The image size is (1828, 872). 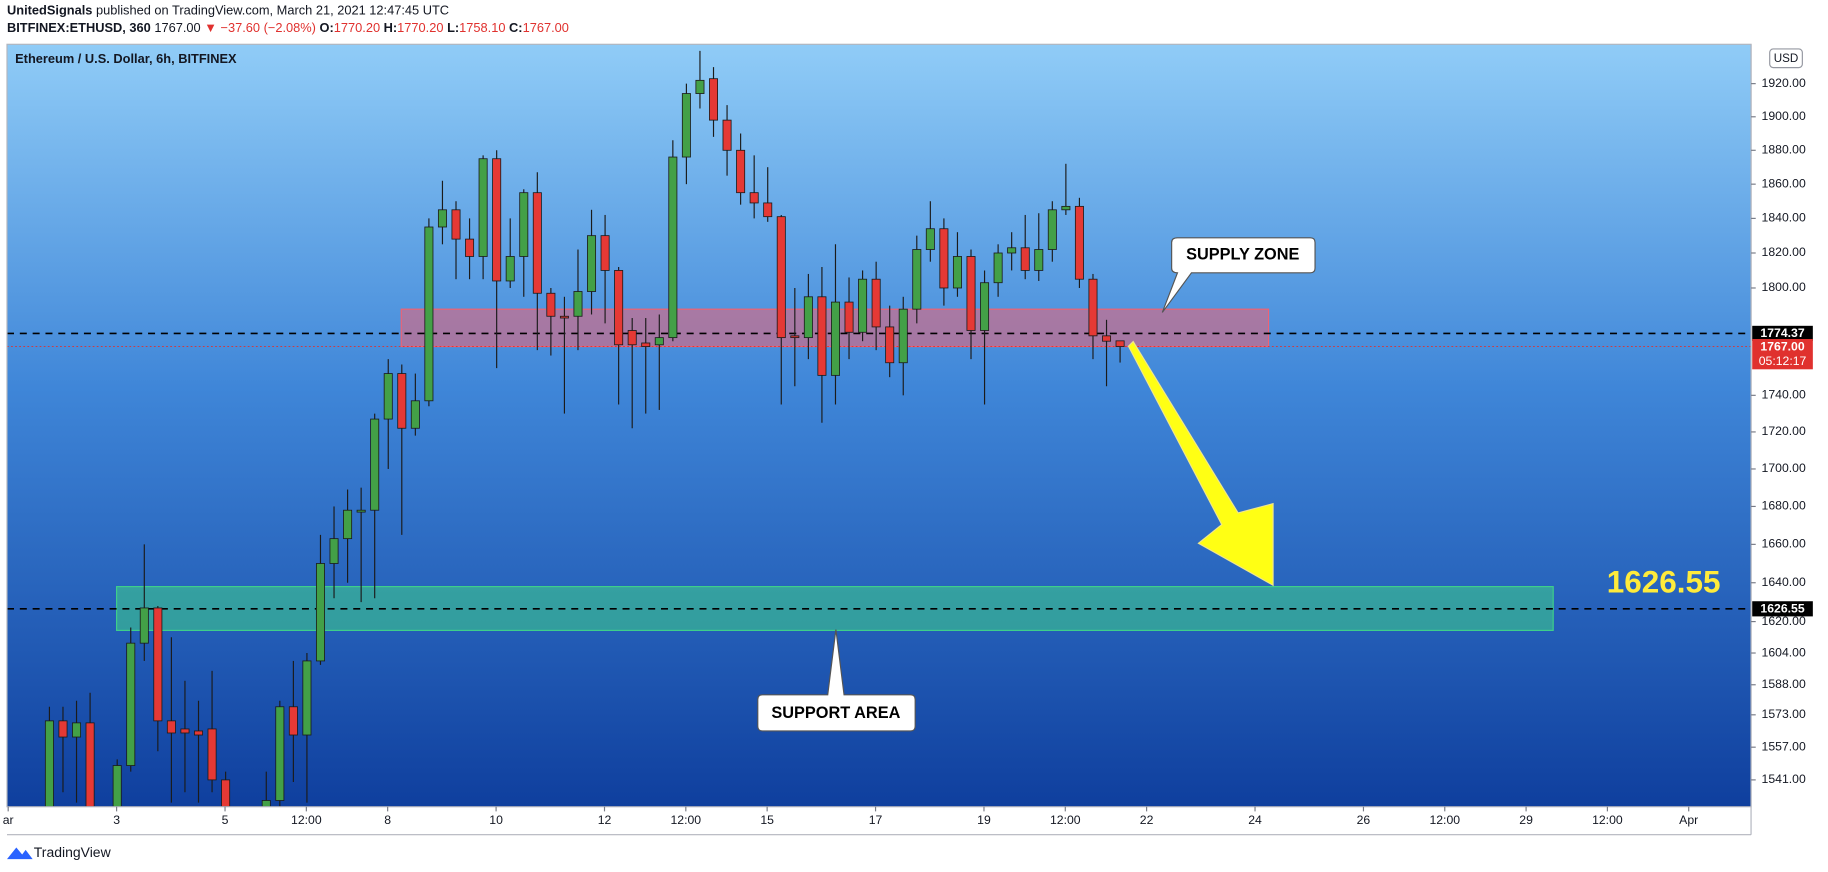 What do you see at coordinates (177, 28) in the screenshot?
I see `last-price: 1767.00` at bounding box center [177, 28].